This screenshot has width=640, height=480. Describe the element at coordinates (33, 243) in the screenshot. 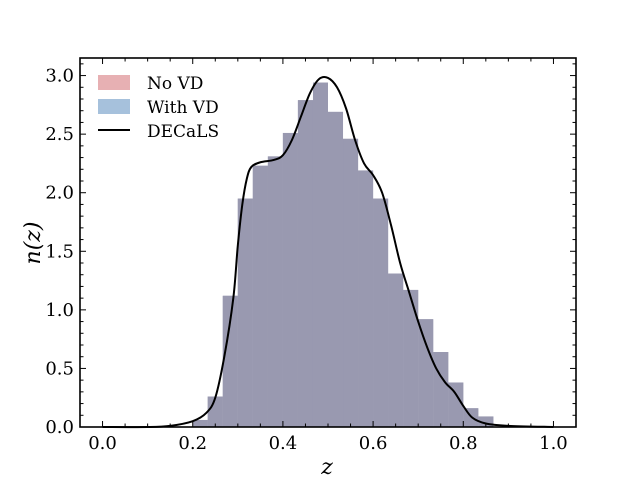

I see `y-axis-label: n(z)` at that location.